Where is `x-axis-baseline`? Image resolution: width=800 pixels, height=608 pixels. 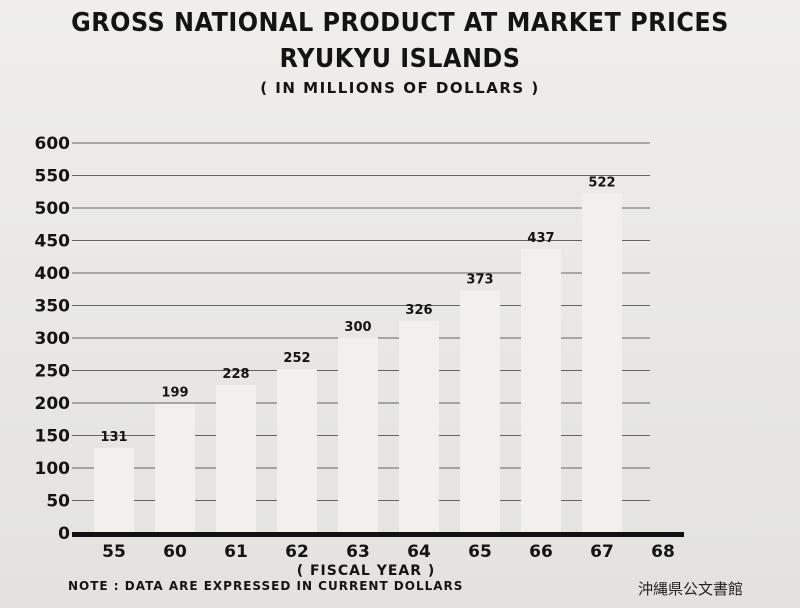 x-axis-baseline is located at coordinates (378, 534).